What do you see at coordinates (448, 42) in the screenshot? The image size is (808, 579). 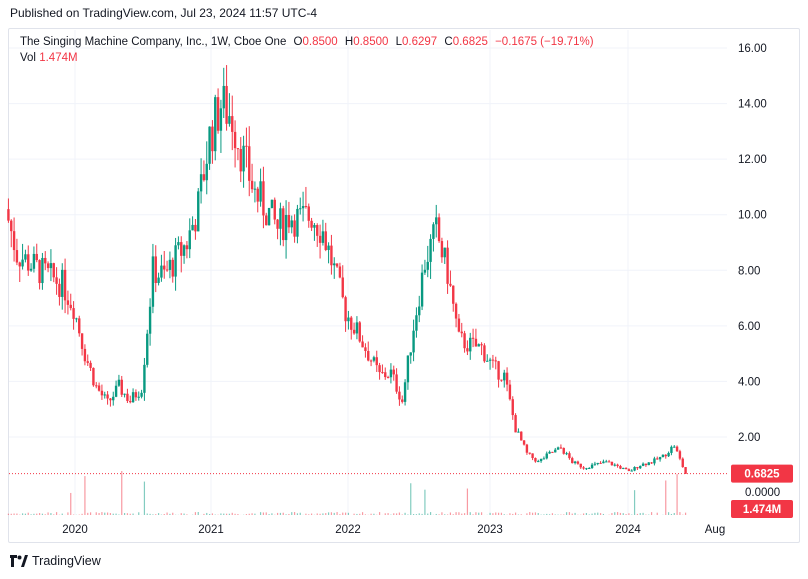 I see `close-label: C` at bounding box center [448, 42].